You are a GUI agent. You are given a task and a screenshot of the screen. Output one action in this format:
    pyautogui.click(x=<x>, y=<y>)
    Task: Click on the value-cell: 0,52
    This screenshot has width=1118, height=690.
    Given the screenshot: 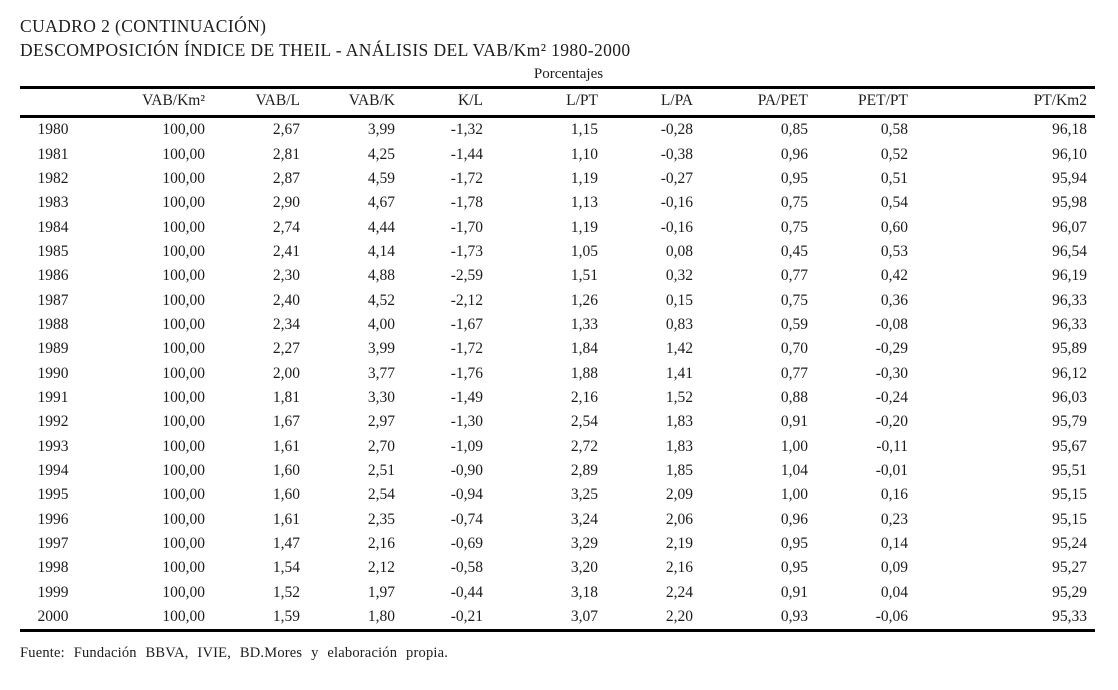 What is the action you would take?
    pyautogui.click(x=894, y=154)
    